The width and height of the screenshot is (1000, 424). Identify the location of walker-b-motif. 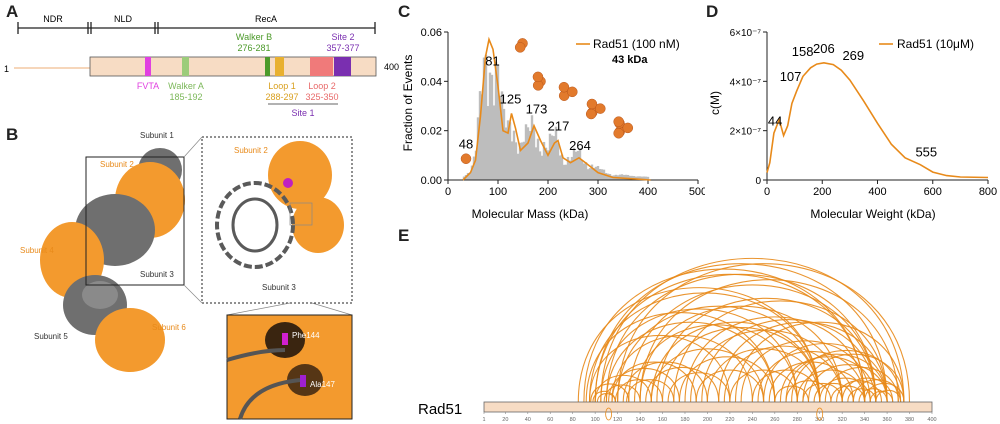
(267, 66).